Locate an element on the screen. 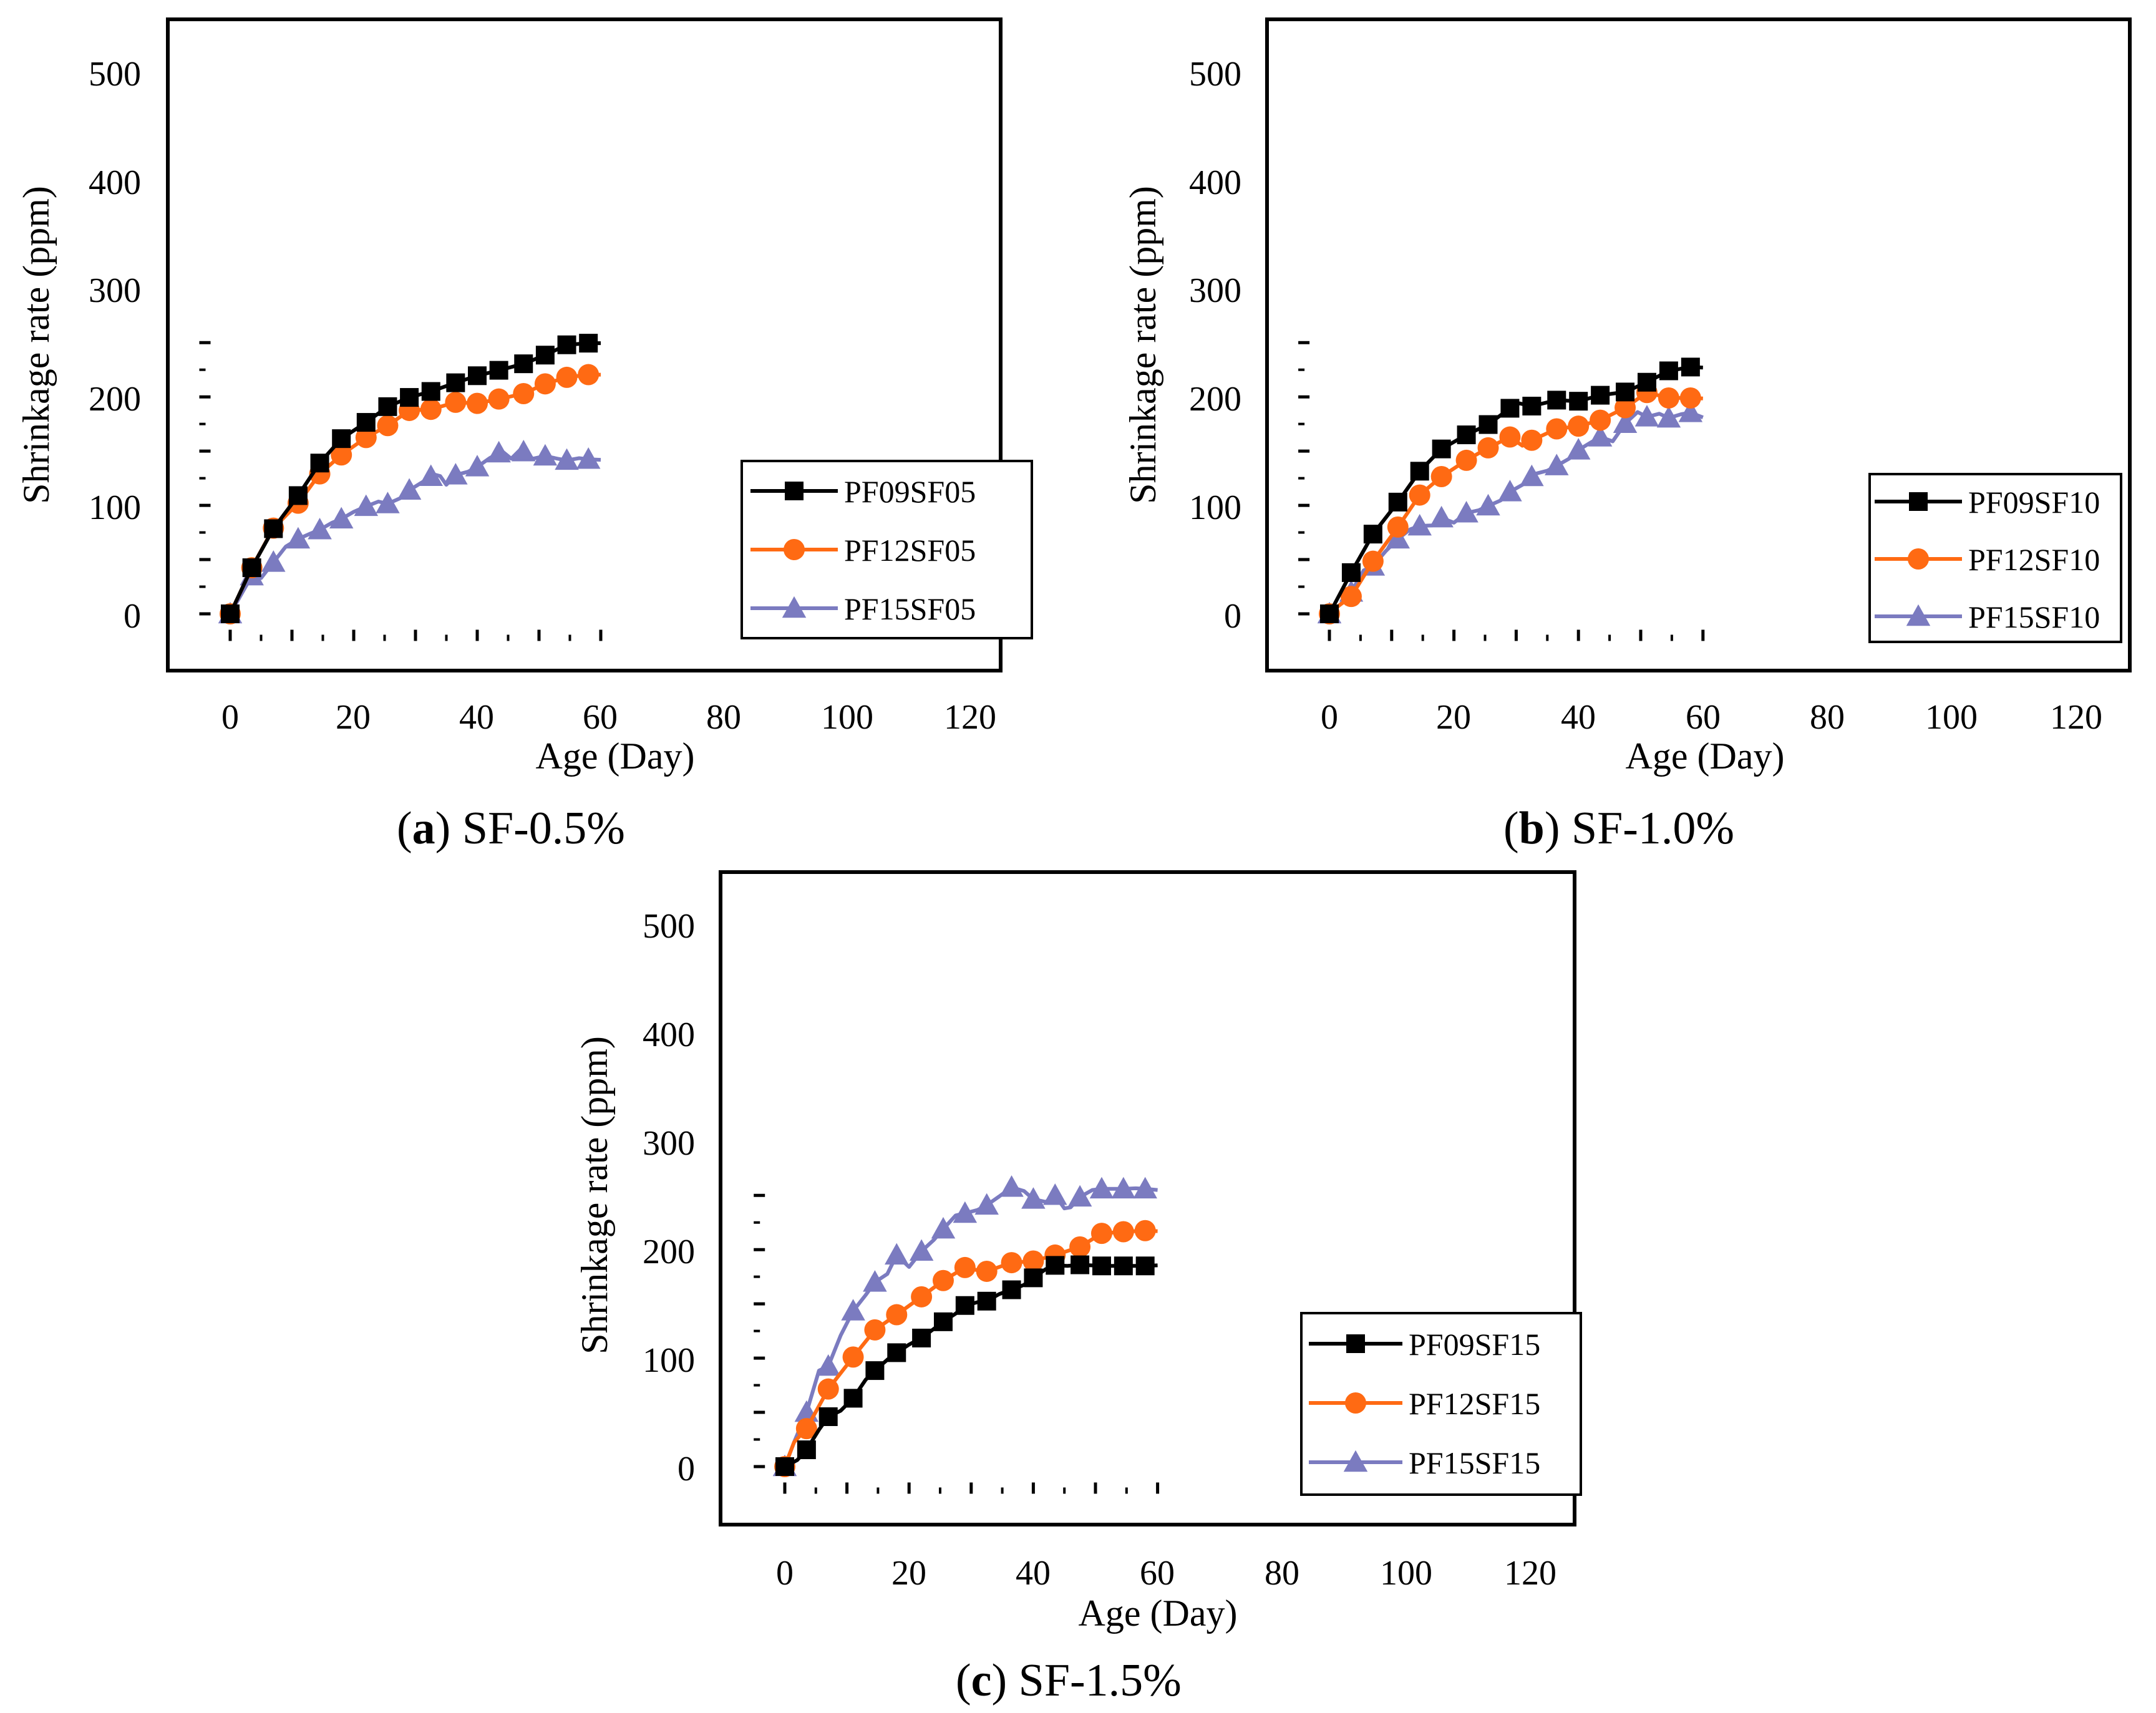  series-PF15SF15 is located at coordinates (965, 1326).